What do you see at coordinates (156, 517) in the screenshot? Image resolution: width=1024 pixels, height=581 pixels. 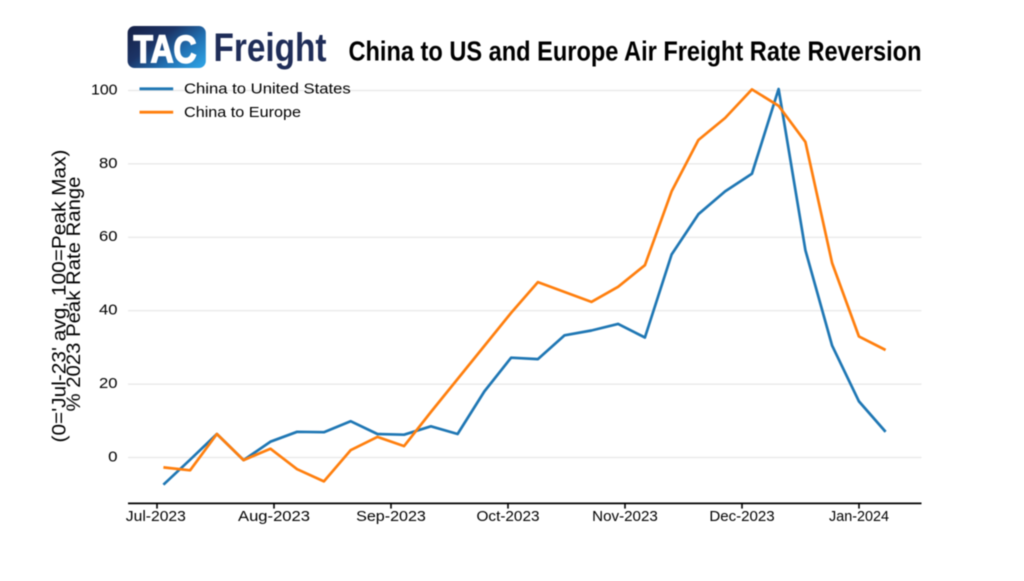 I see `svg-text: Jul-2023` at bounding box center [156, 517].